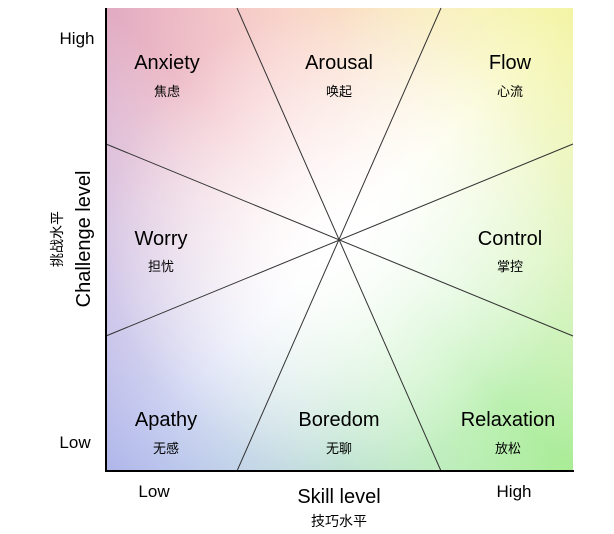  What do you see at coordinates (75, 442) in the screenshot?
I see `y-axis-low-label: Low` at bounding box center [75, 442].